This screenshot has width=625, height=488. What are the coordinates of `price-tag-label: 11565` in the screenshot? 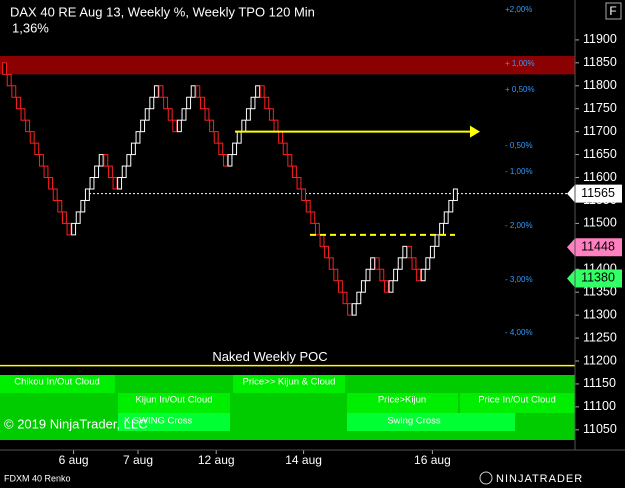 It's located at (598, 193).